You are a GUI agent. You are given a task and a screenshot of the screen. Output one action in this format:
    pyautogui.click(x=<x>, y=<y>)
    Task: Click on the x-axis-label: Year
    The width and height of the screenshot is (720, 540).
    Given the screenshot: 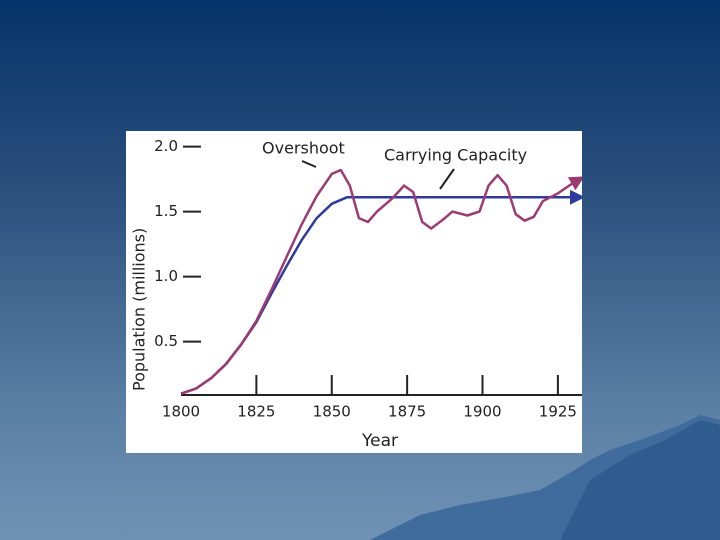 What is the action you would take?
    pyautogui.click(x=379, y=441)
    